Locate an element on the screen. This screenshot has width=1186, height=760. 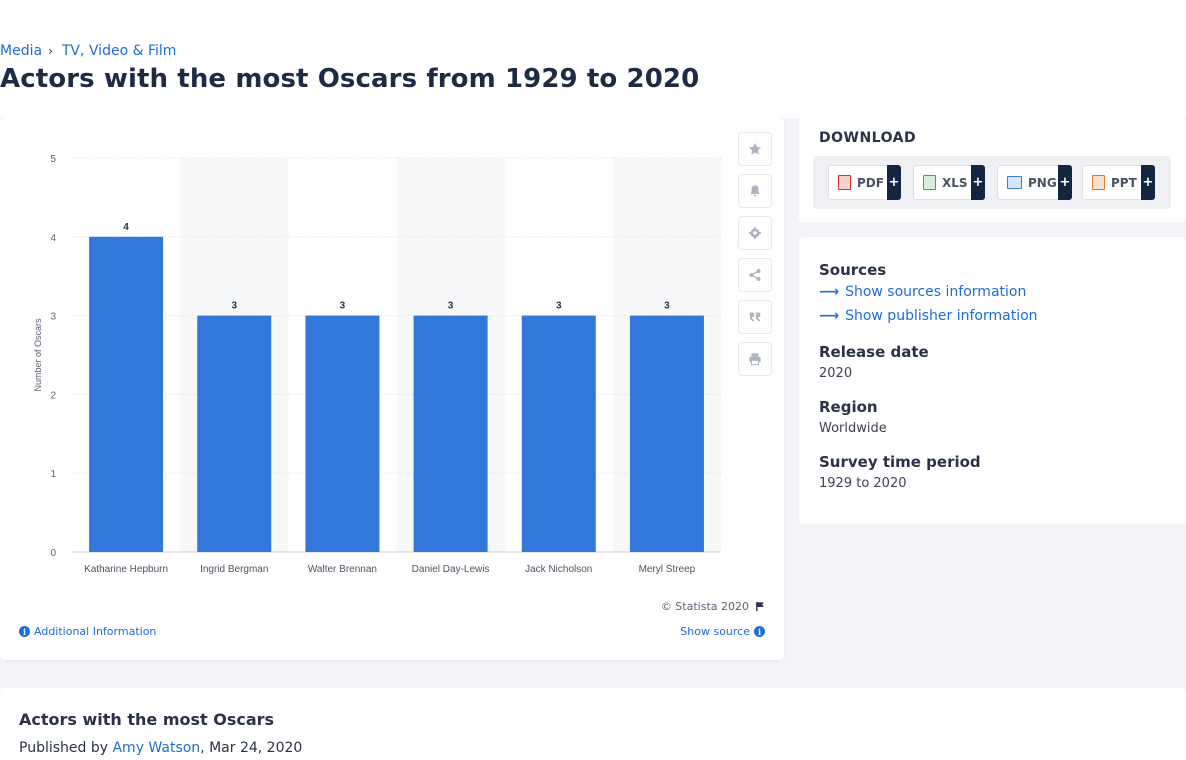
additional-information-label: Additional Information is located at coordinates (95, 631).